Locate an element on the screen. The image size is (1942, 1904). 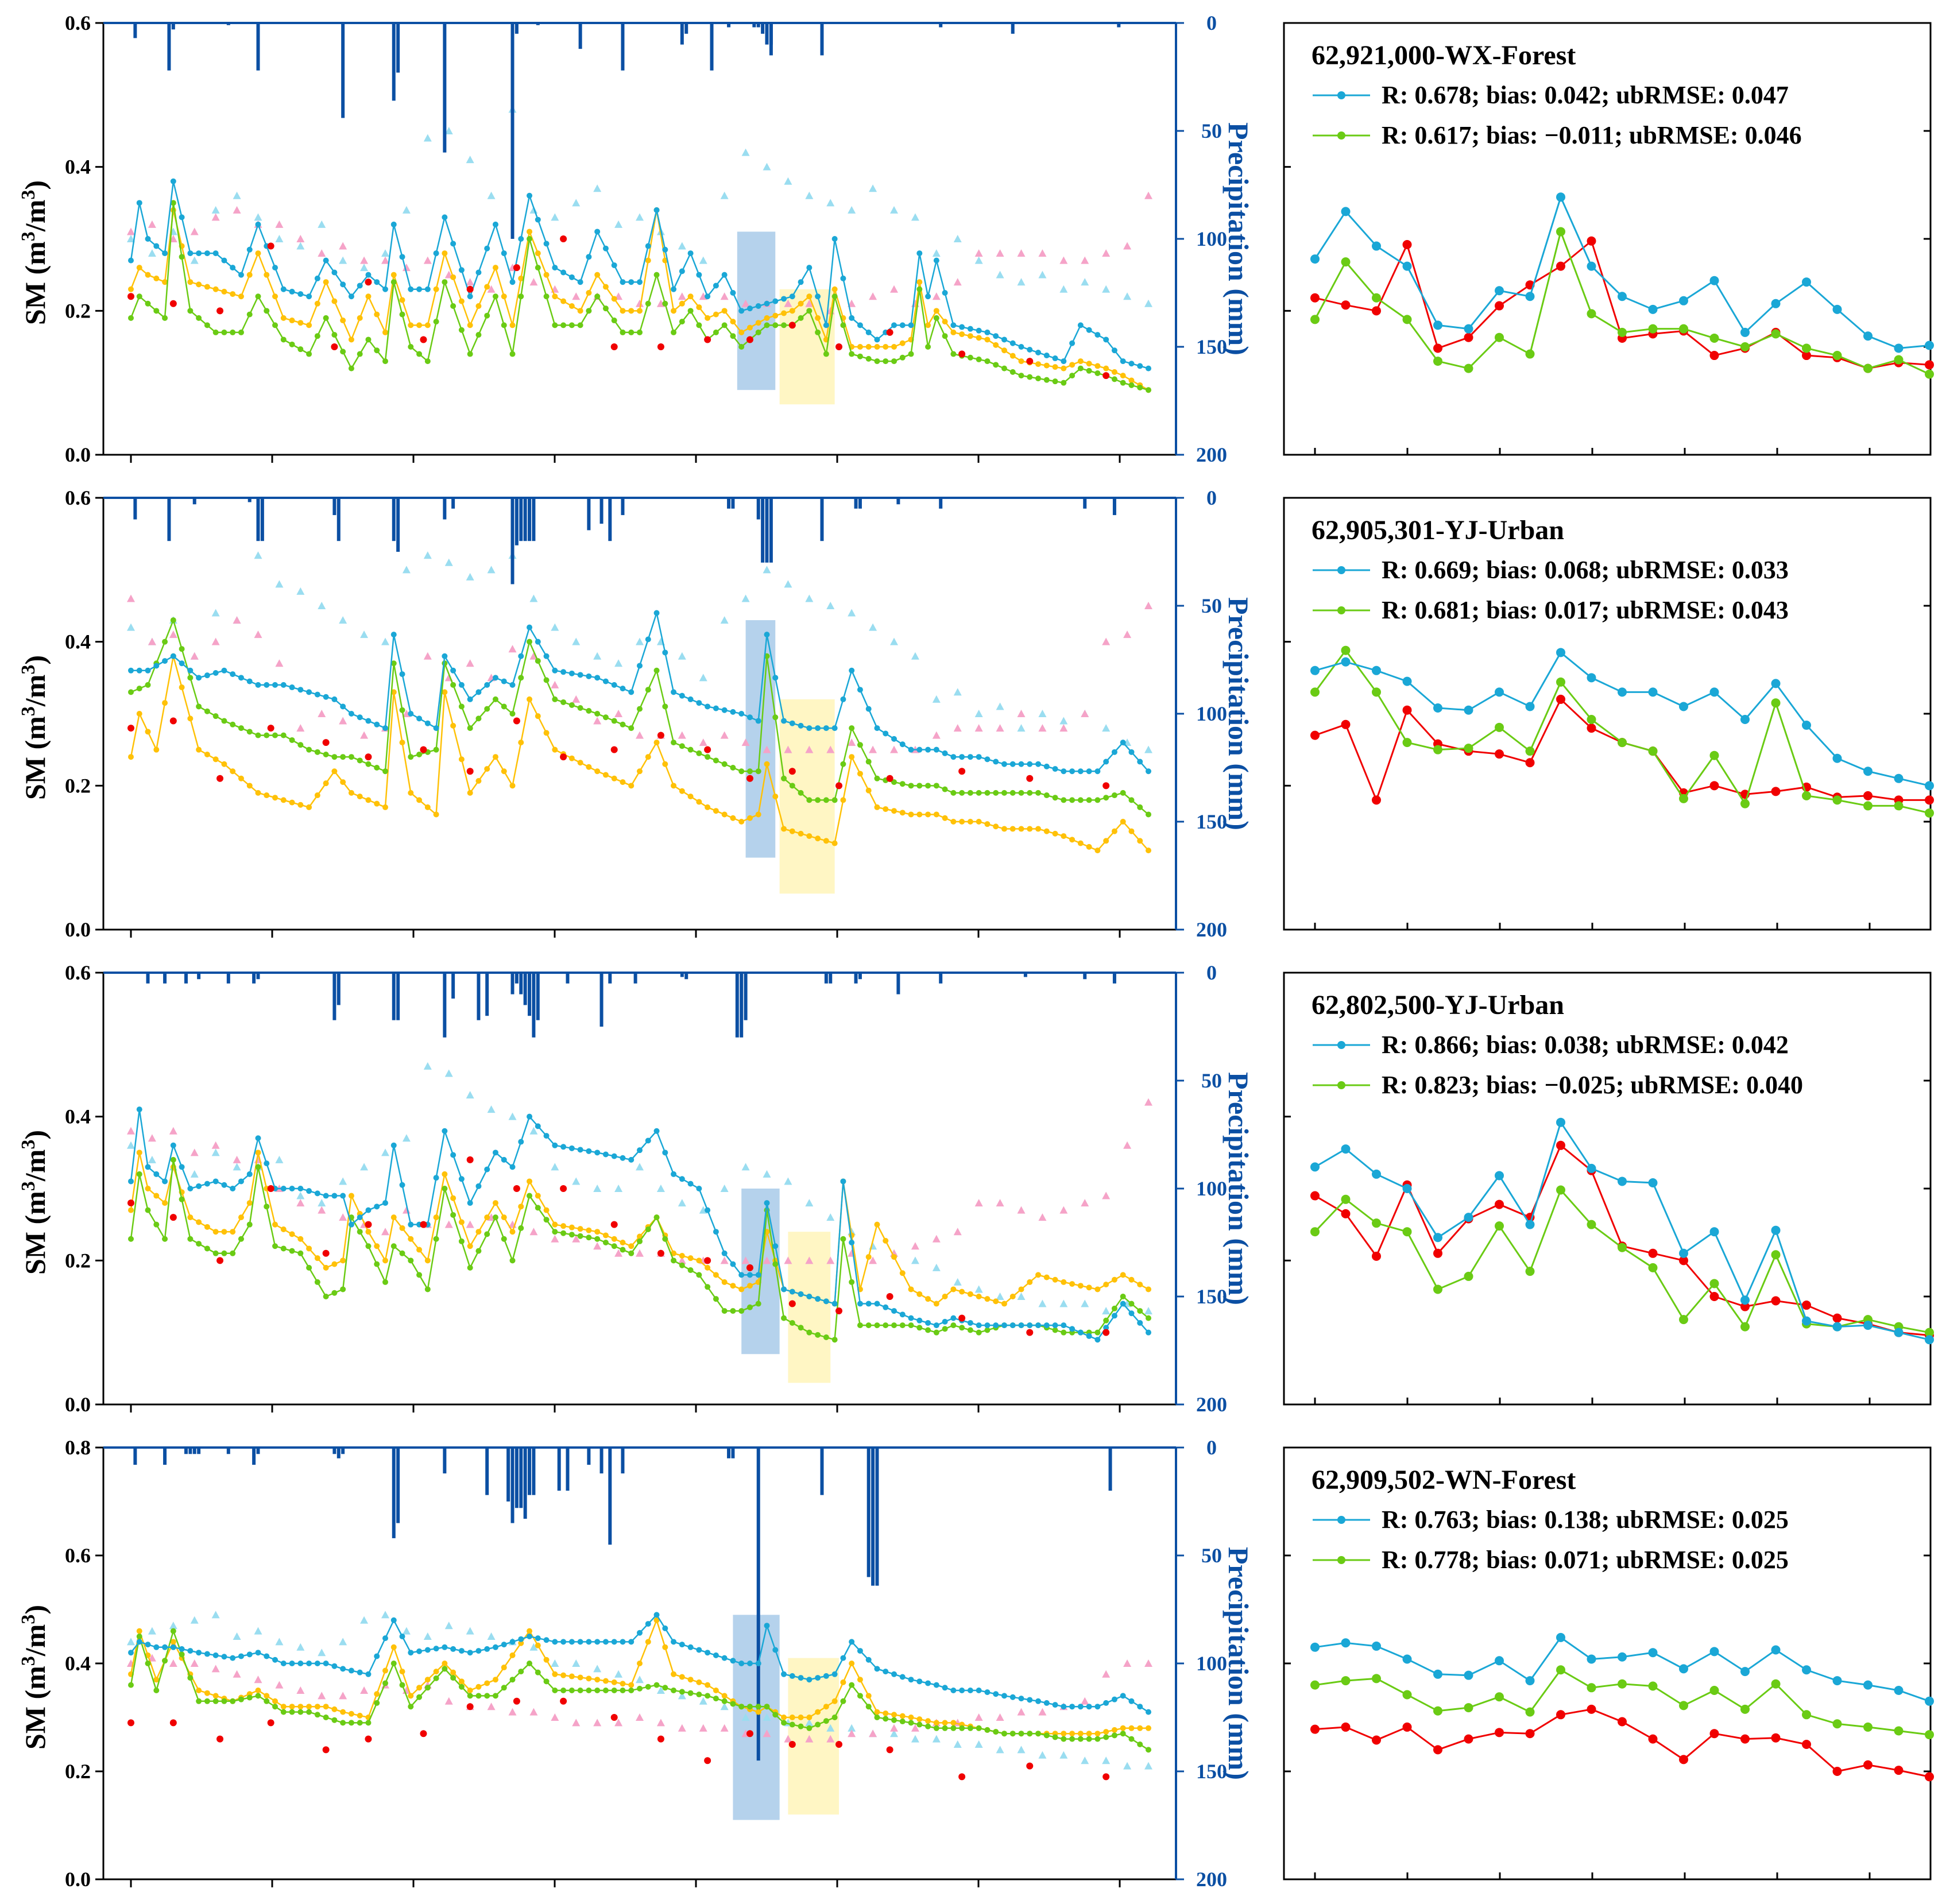
legend-label: R: 0.669; bias: 0.068; ubRMSE: 0.033 is located at coordinates (1585, 570).